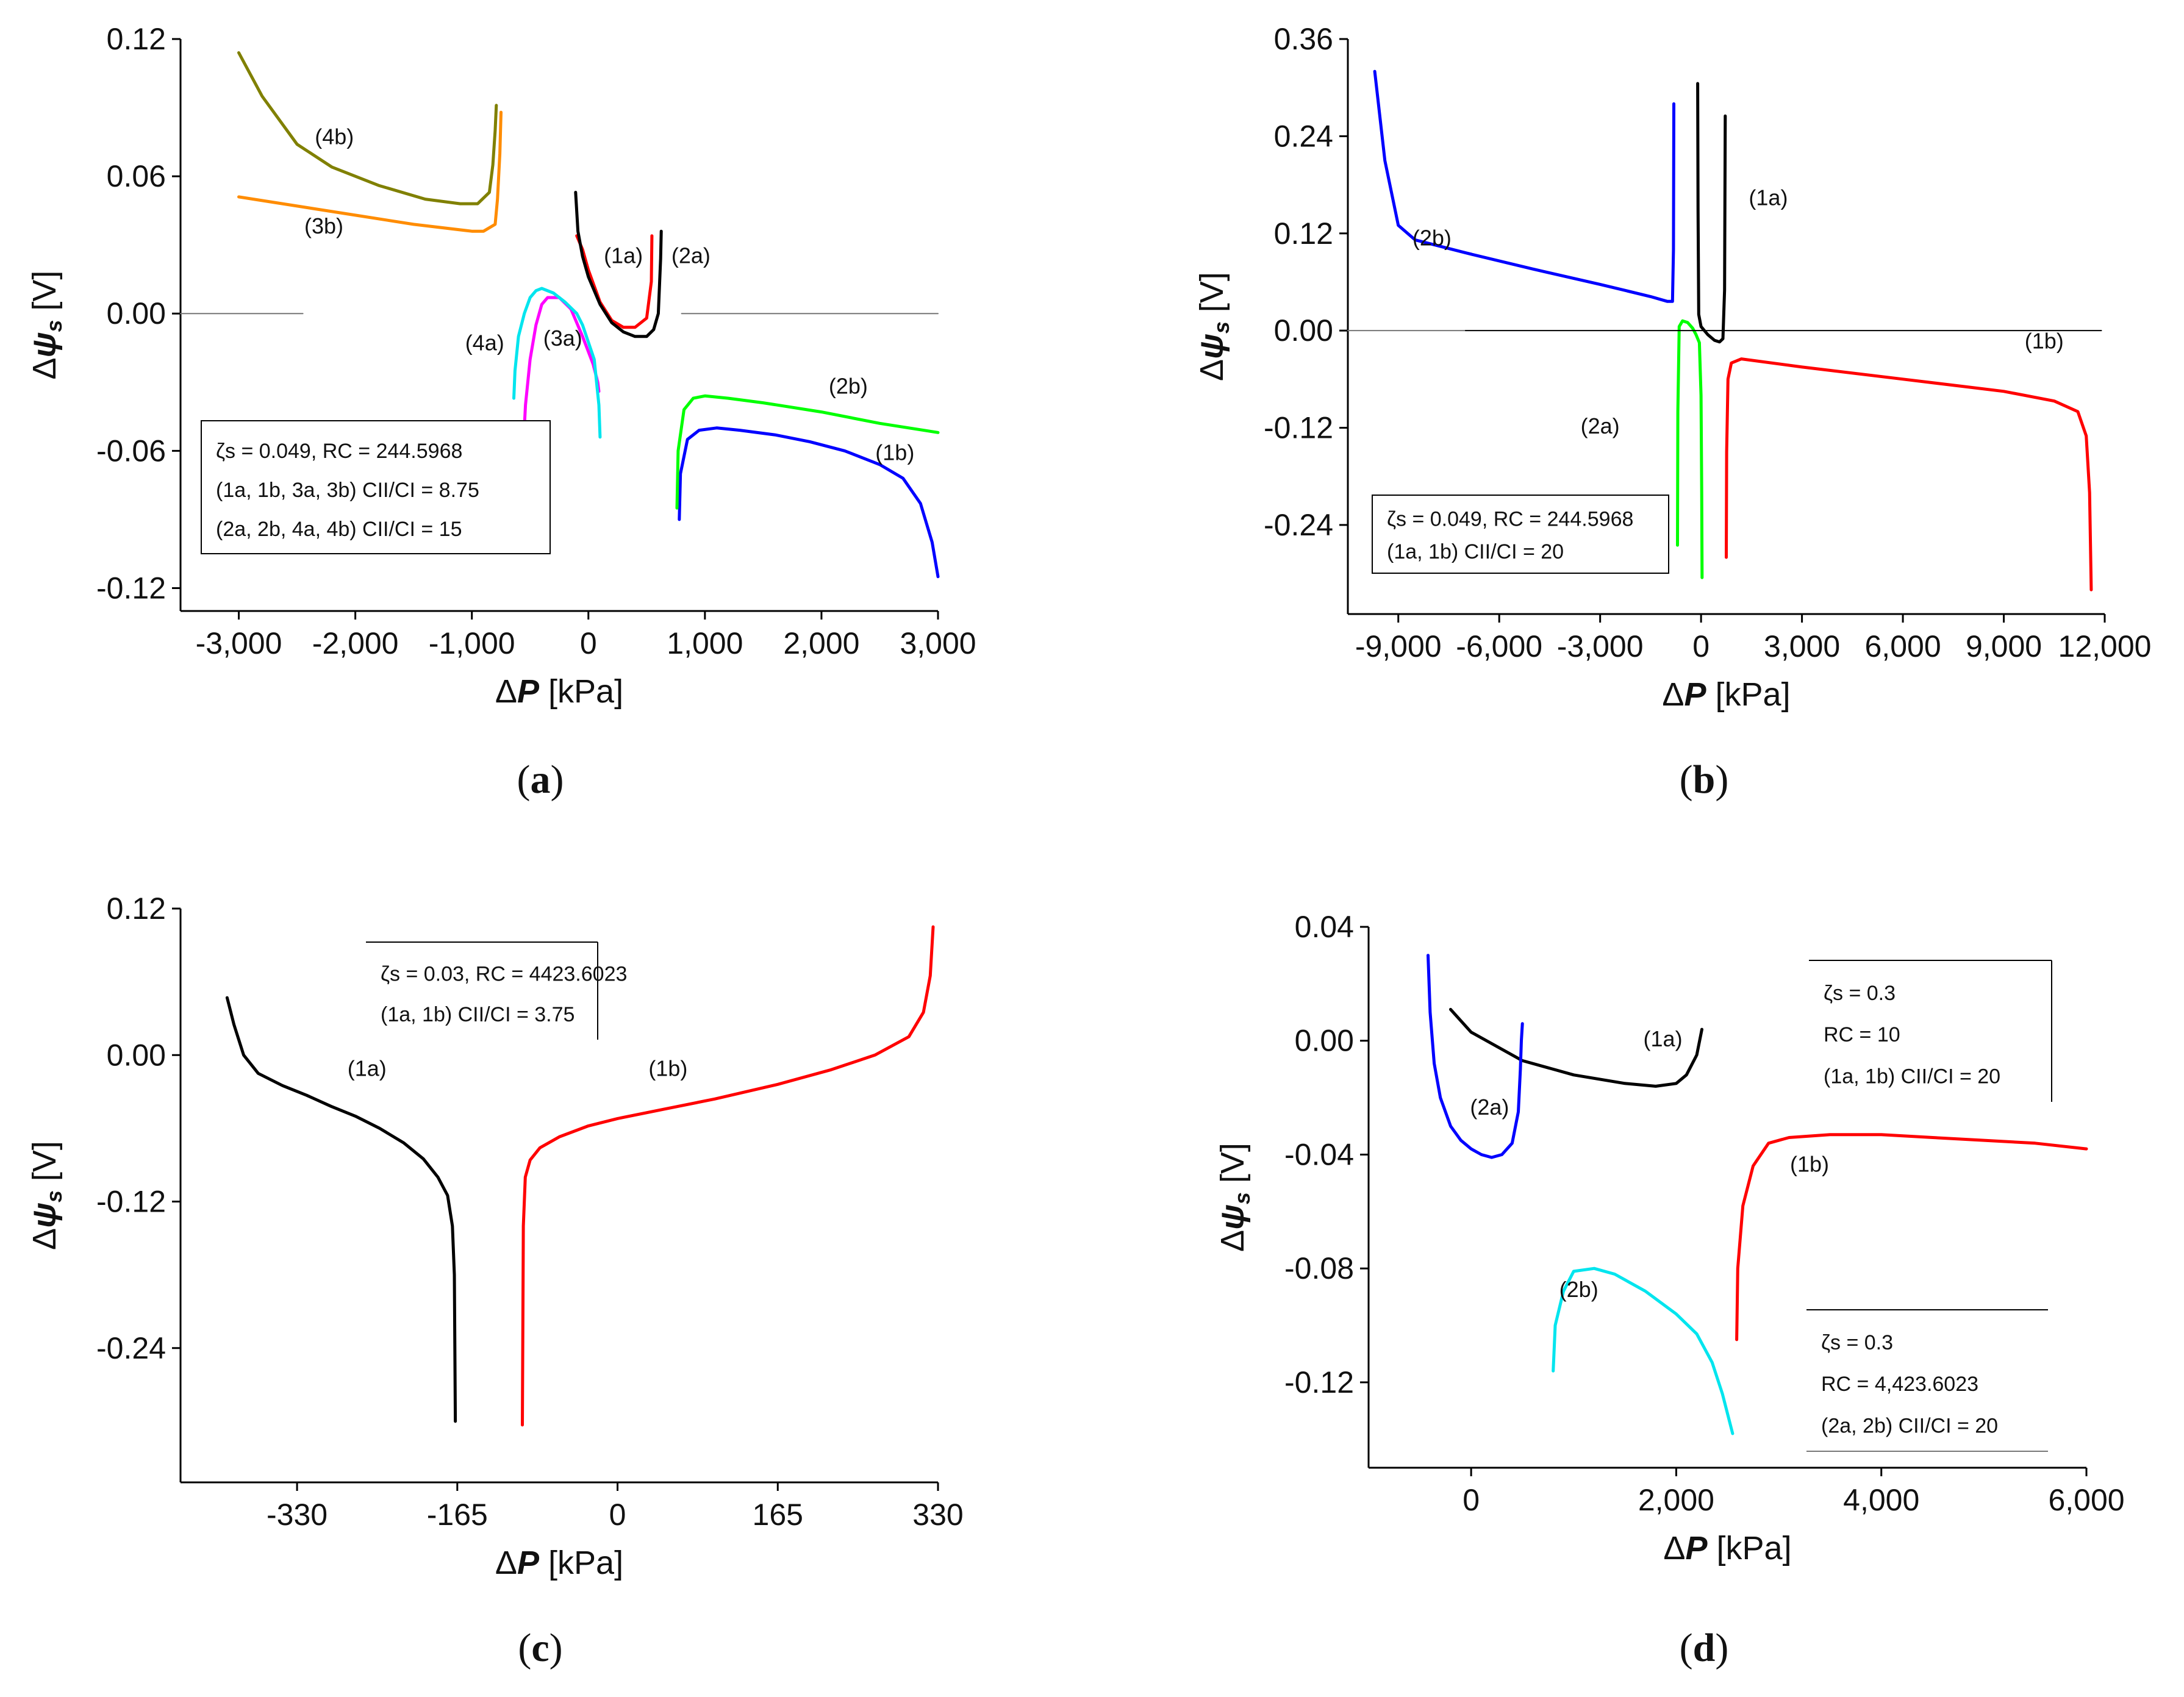 The width and height of the screenshot is (2184, 1697). Describe the element at coordinates (1881, 1500) in the screenshot. I see `x-tick-label: 4,000` at that location.